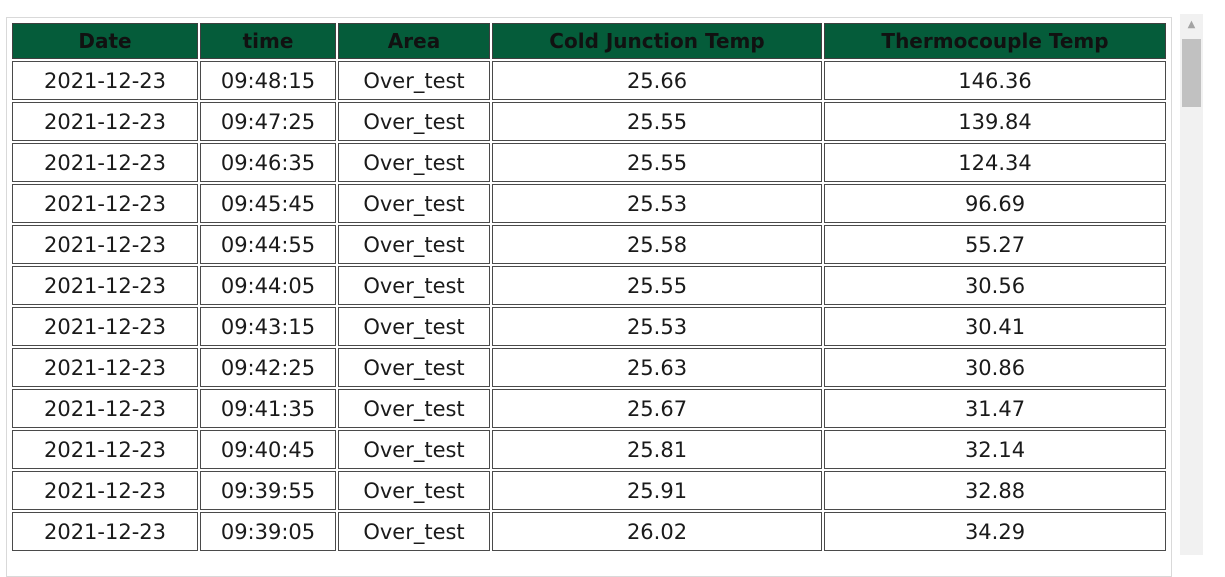  I want to click on cell-thermocouple-temp: 30.56, so click(995, 285).